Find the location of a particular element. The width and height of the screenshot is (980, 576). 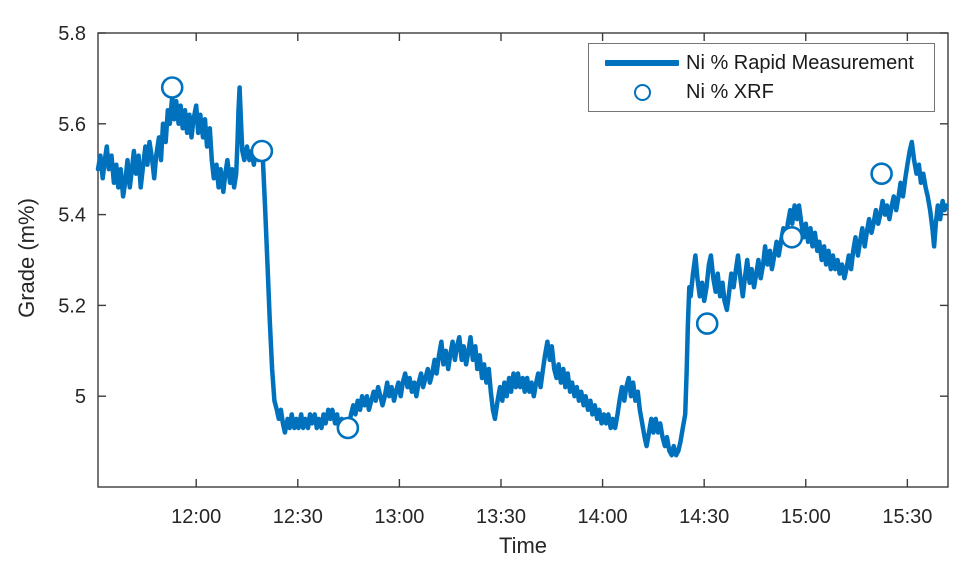

legend-line-sample is located at coordinates (642, 63).